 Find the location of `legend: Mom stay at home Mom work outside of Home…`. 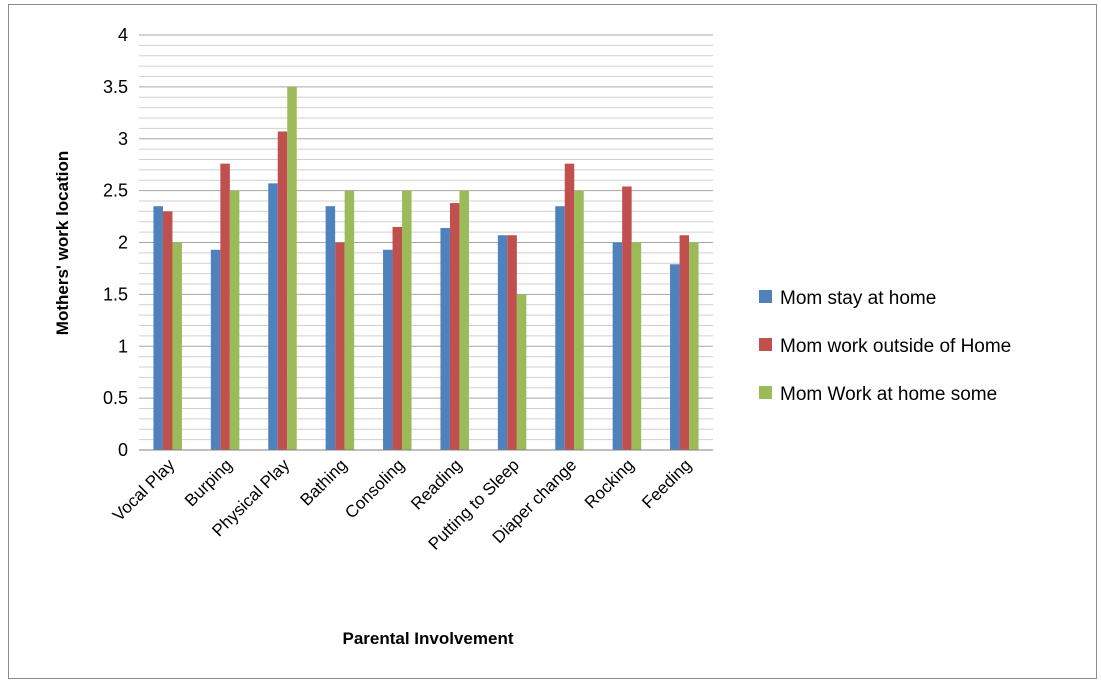

legend: Mom stay at home Mom work outside of Home… is located at coordinates (885, 346).